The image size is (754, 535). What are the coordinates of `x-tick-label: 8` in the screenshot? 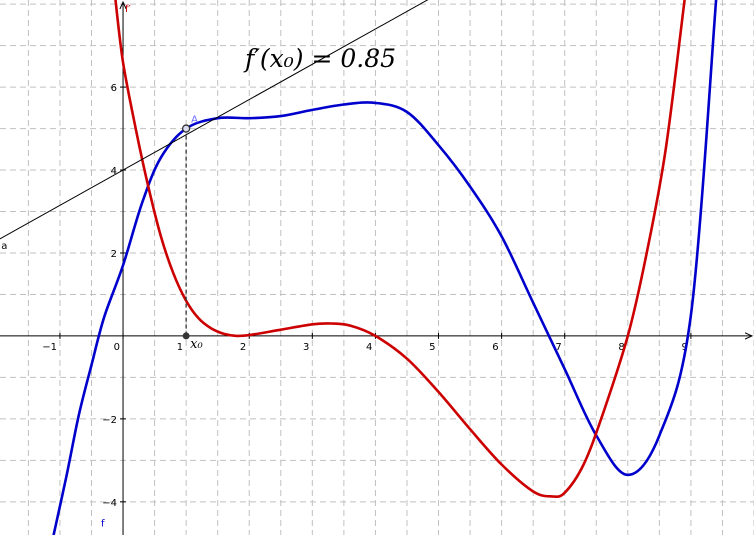 It's located at (621, 347).